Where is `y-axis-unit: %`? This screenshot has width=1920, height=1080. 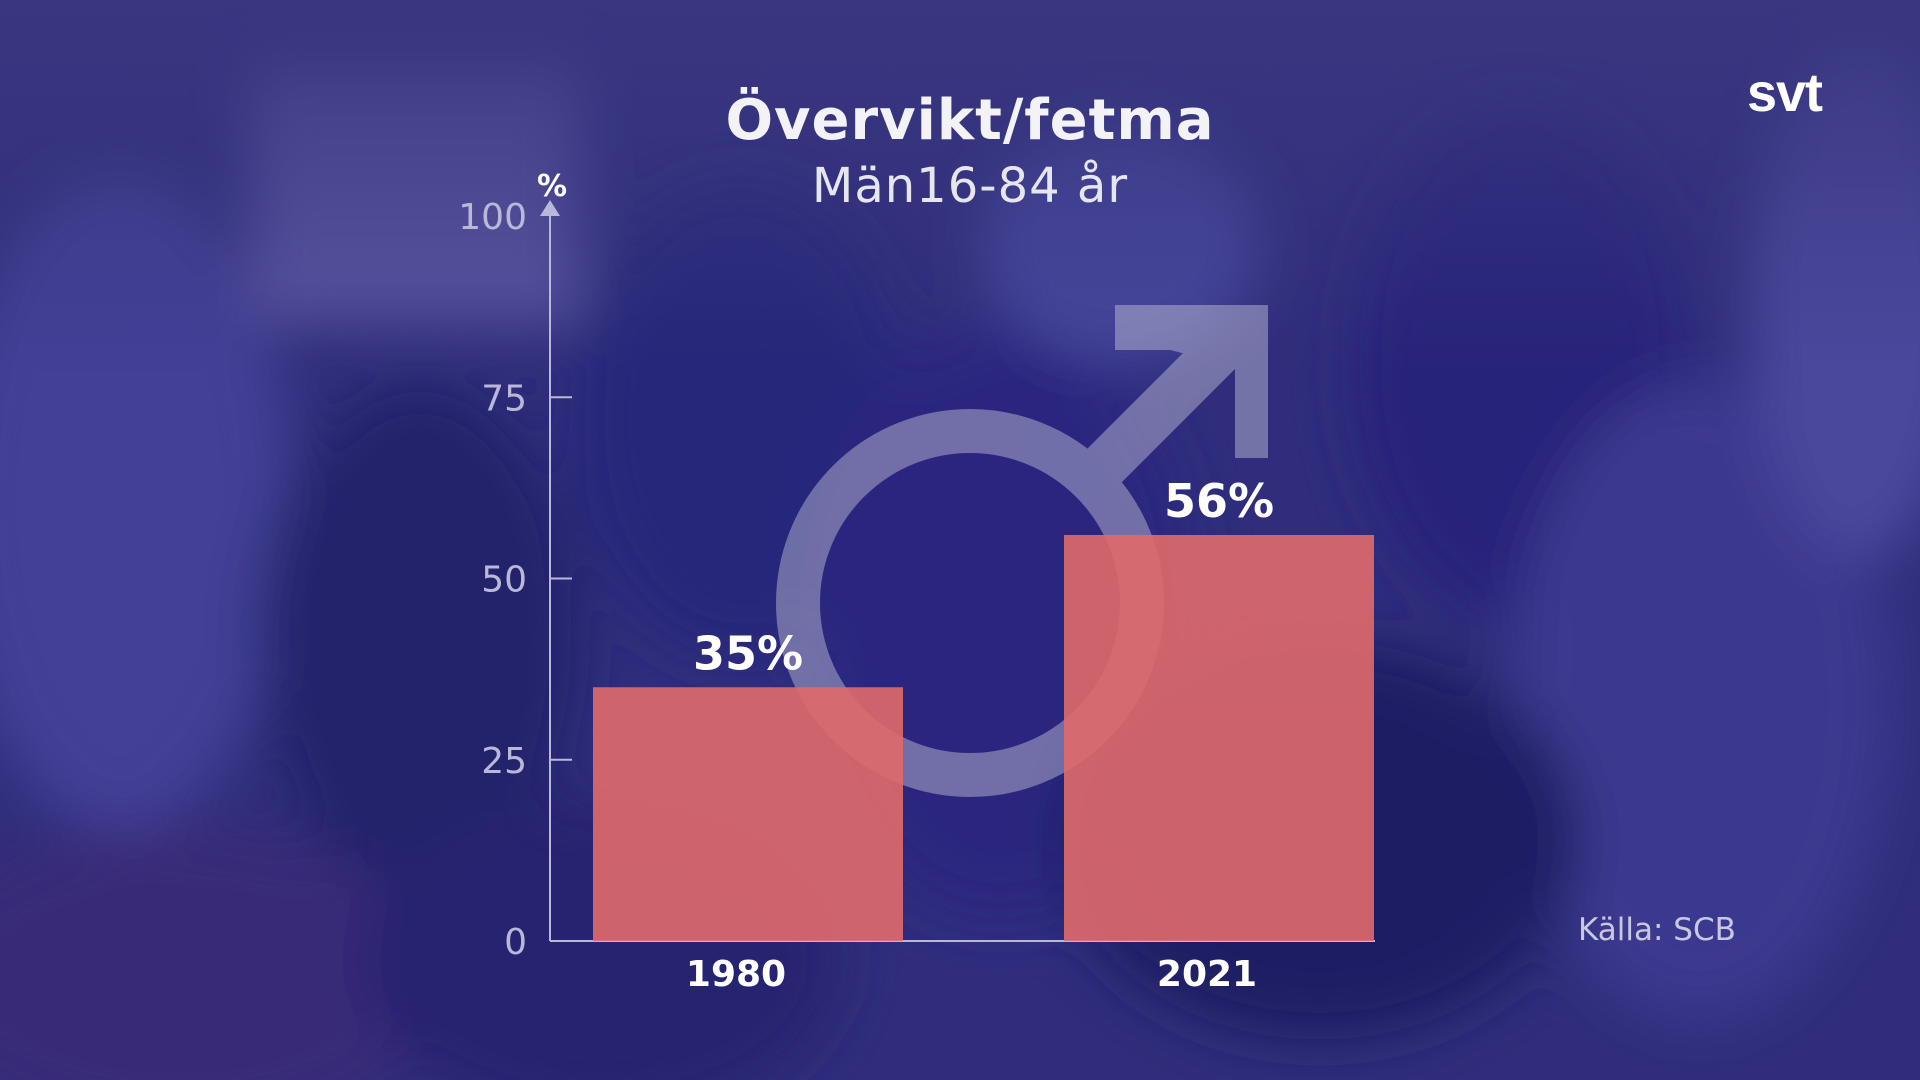
y-axis-unit: % is located at coordinates (552, 186).